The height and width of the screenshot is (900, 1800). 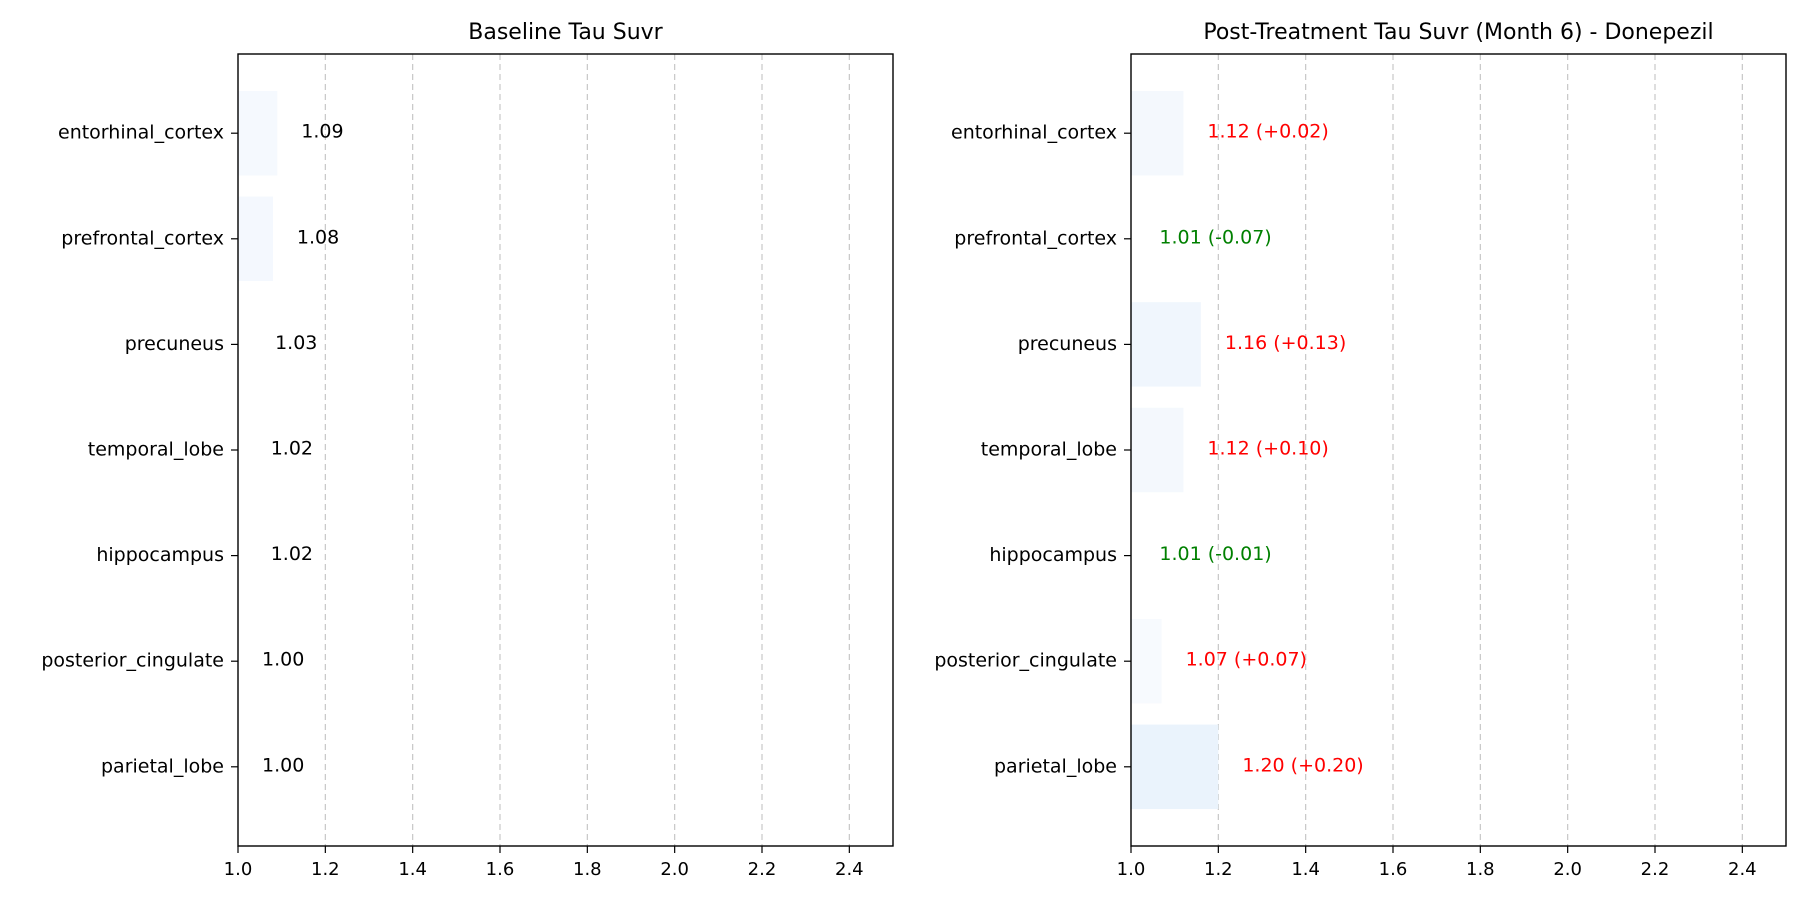 I want to click on value-label: 1.03, so click(x=296, y=343).